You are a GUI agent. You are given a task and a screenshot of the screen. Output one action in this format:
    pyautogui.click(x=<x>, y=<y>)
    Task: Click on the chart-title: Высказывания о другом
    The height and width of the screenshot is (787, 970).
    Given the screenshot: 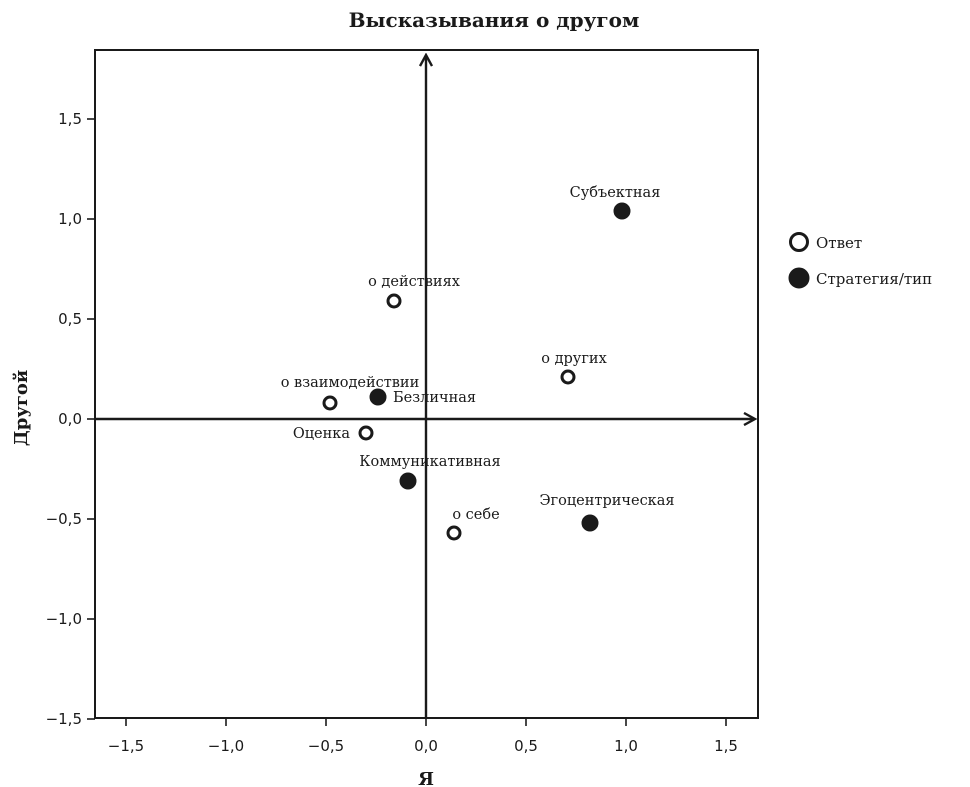 What is the action you would take?
    pyautogui.click(x=494, y=20)
    